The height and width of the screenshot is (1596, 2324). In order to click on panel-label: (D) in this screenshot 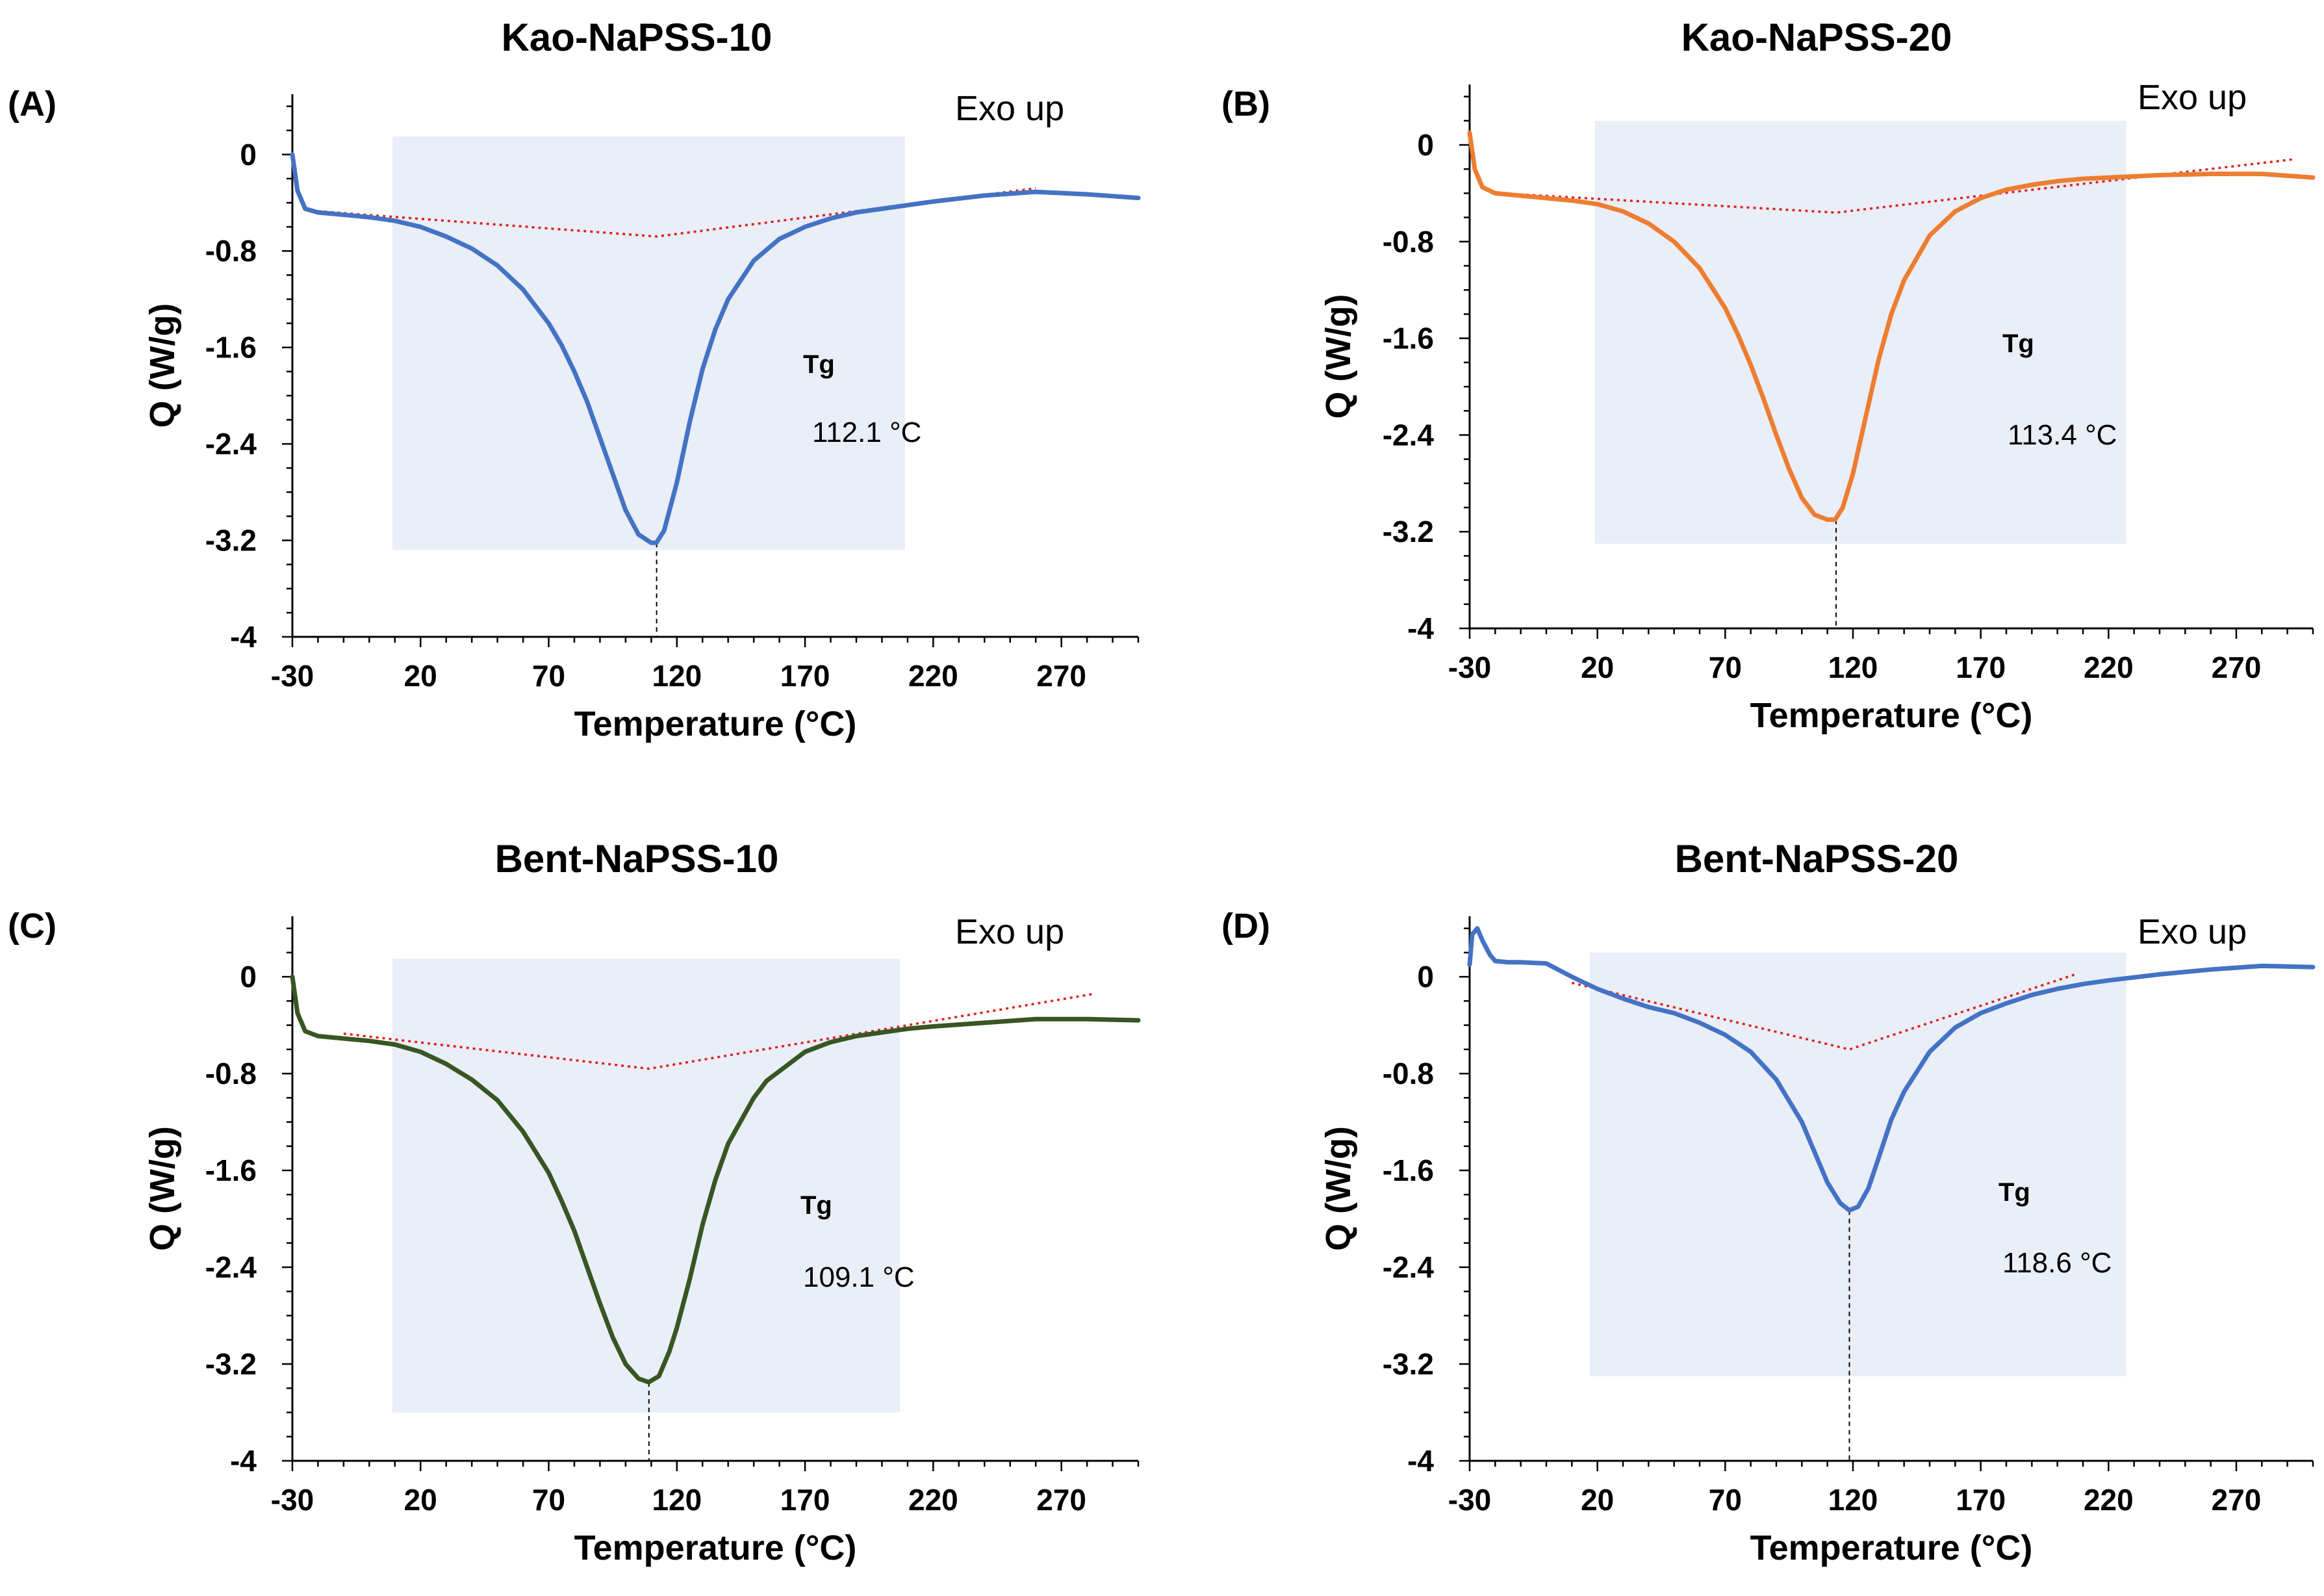, I will do `click(1245, 926)`.